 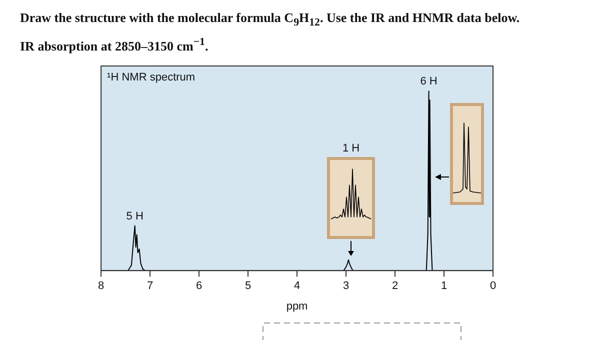 What do you see at coordinates (493, 286) in the screenshot?
I see `x-tick-label: 0` at bounding box center [493, 286].